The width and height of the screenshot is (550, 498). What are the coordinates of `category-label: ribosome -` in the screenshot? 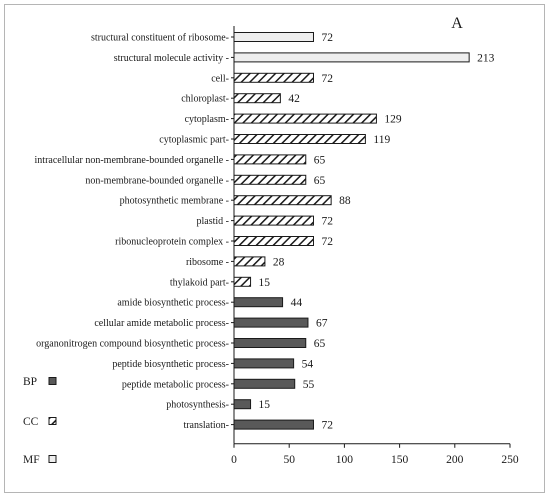 It's located at (207, 262).